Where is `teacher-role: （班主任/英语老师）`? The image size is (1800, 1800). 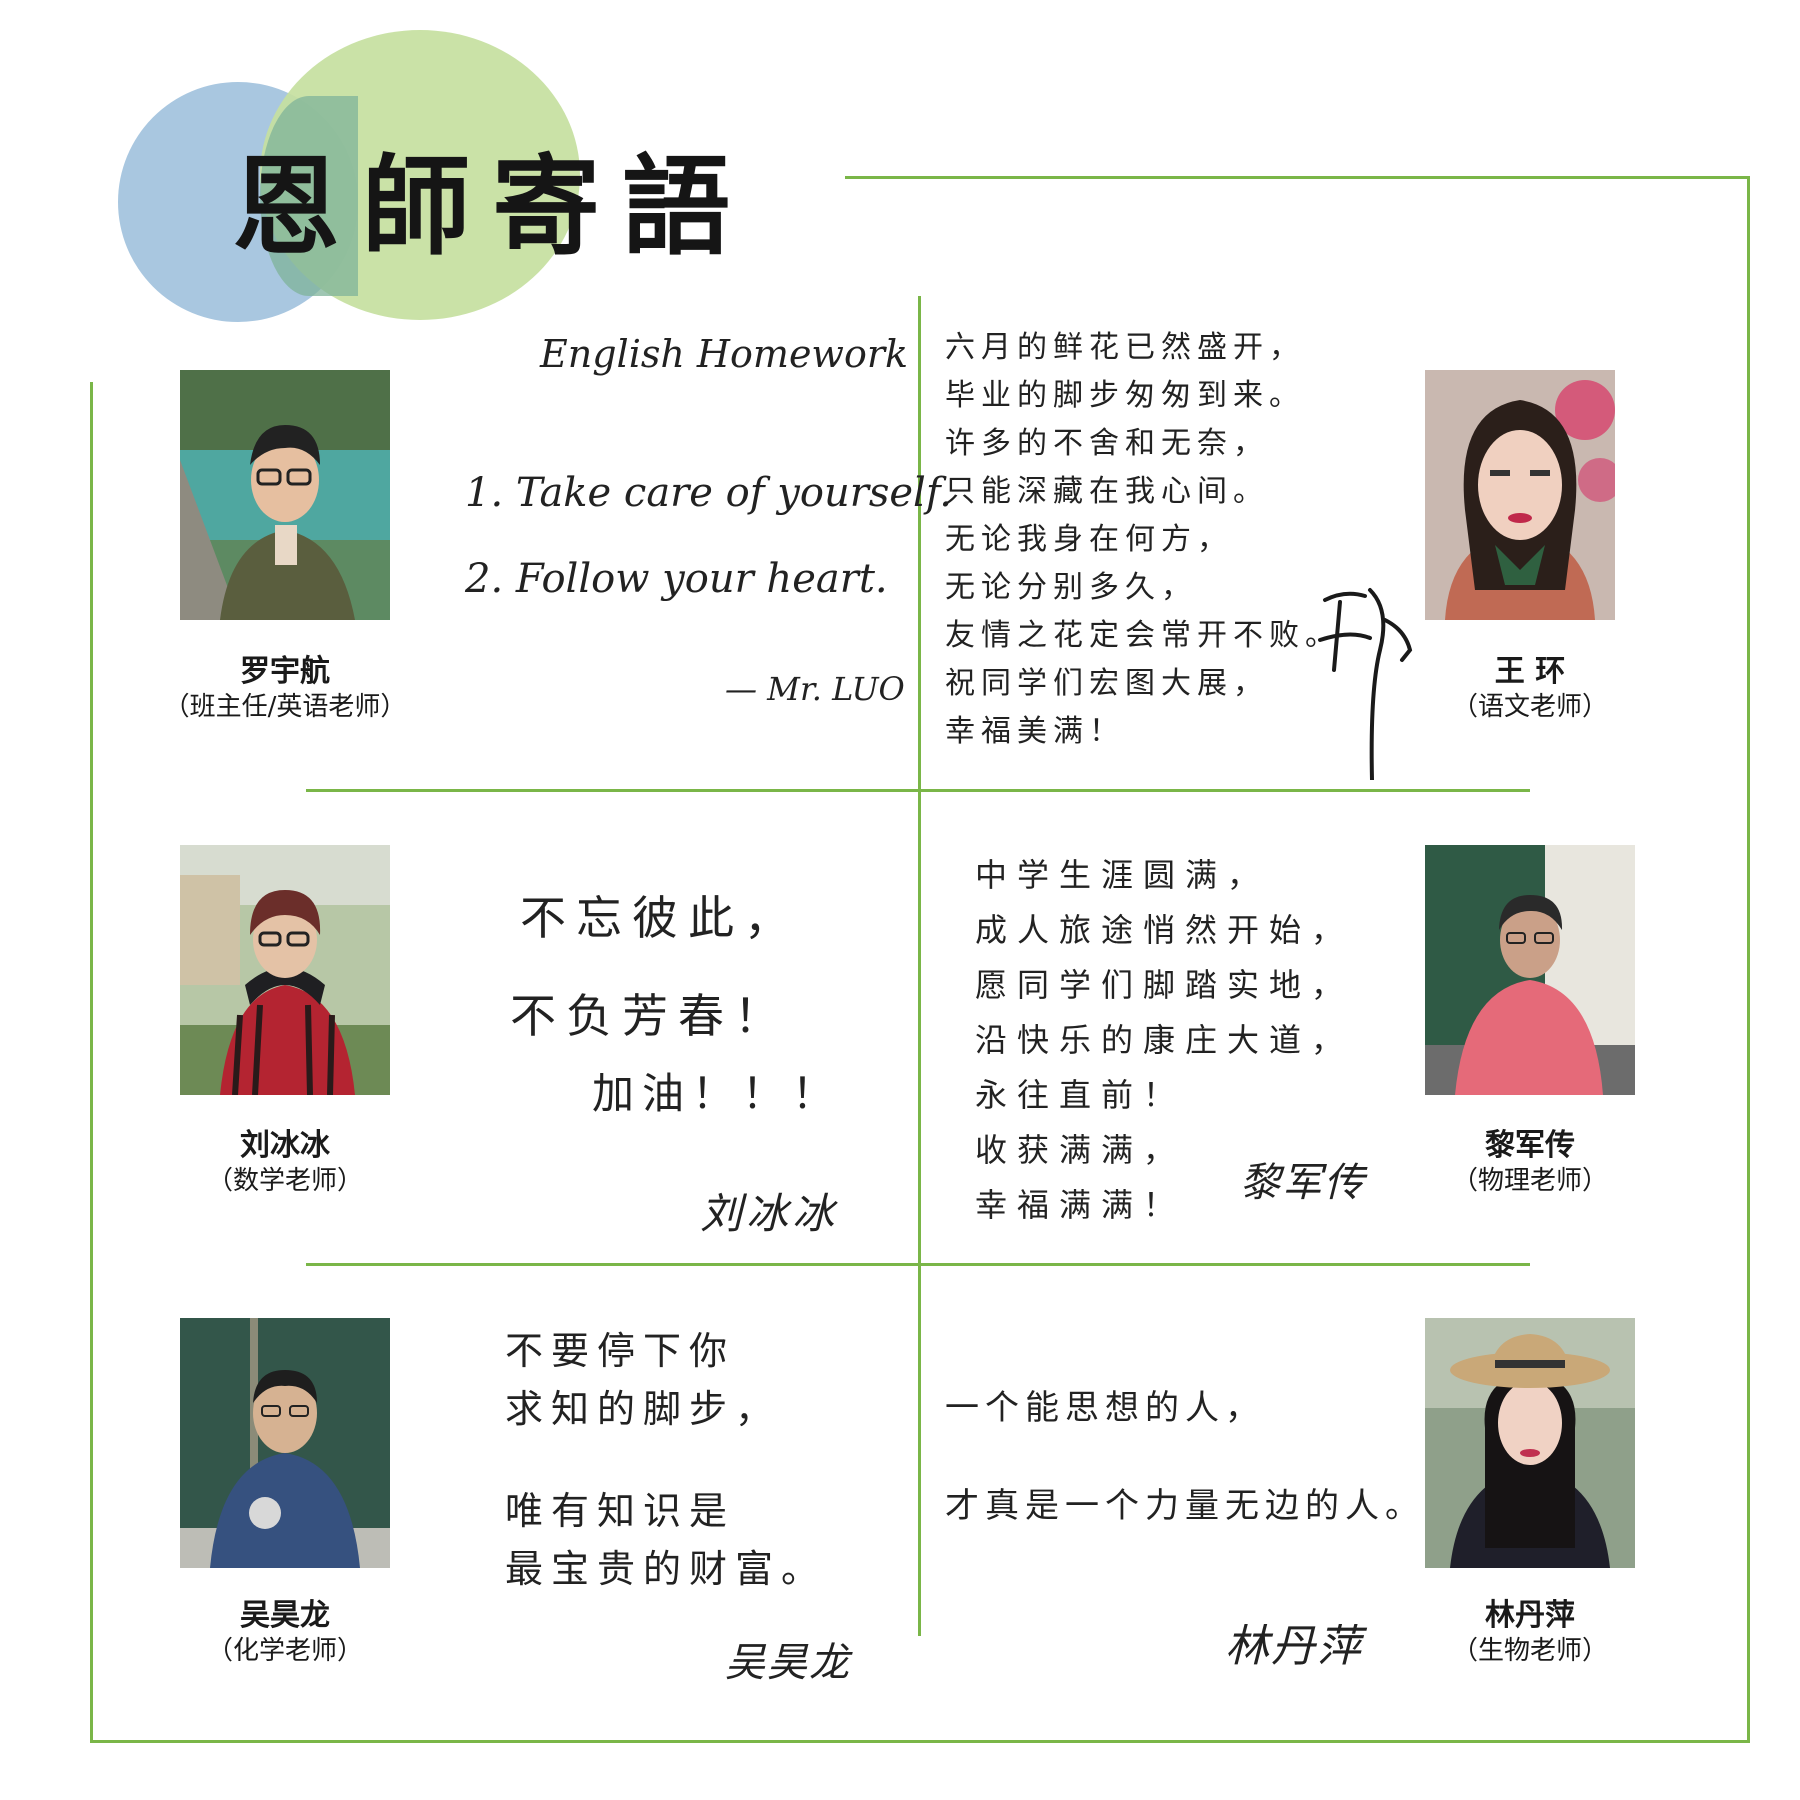
teacher-role: （班主任/英语老师） is located at coordinates (285, 707).